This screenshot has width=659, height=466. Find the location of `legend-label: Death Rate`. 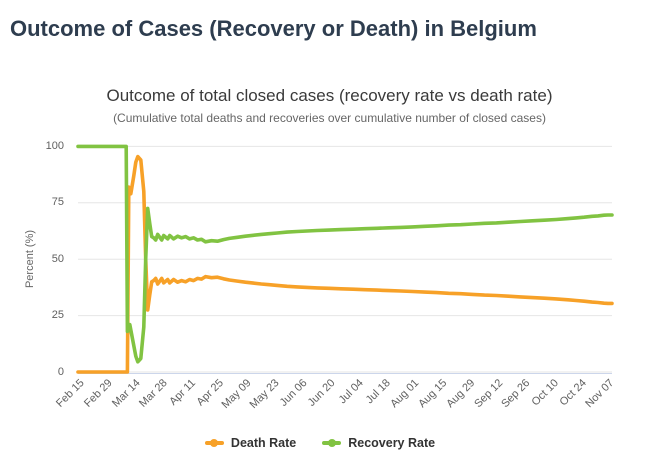

legend-label: Death Rate is located at coordinates (263, 443).